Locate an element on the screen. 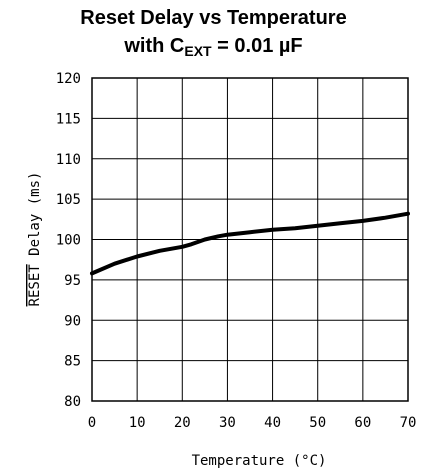 The image size is (427, 474). chart-title-line1: Reset Delay vs Temperature is located at coordinates (213, 18).